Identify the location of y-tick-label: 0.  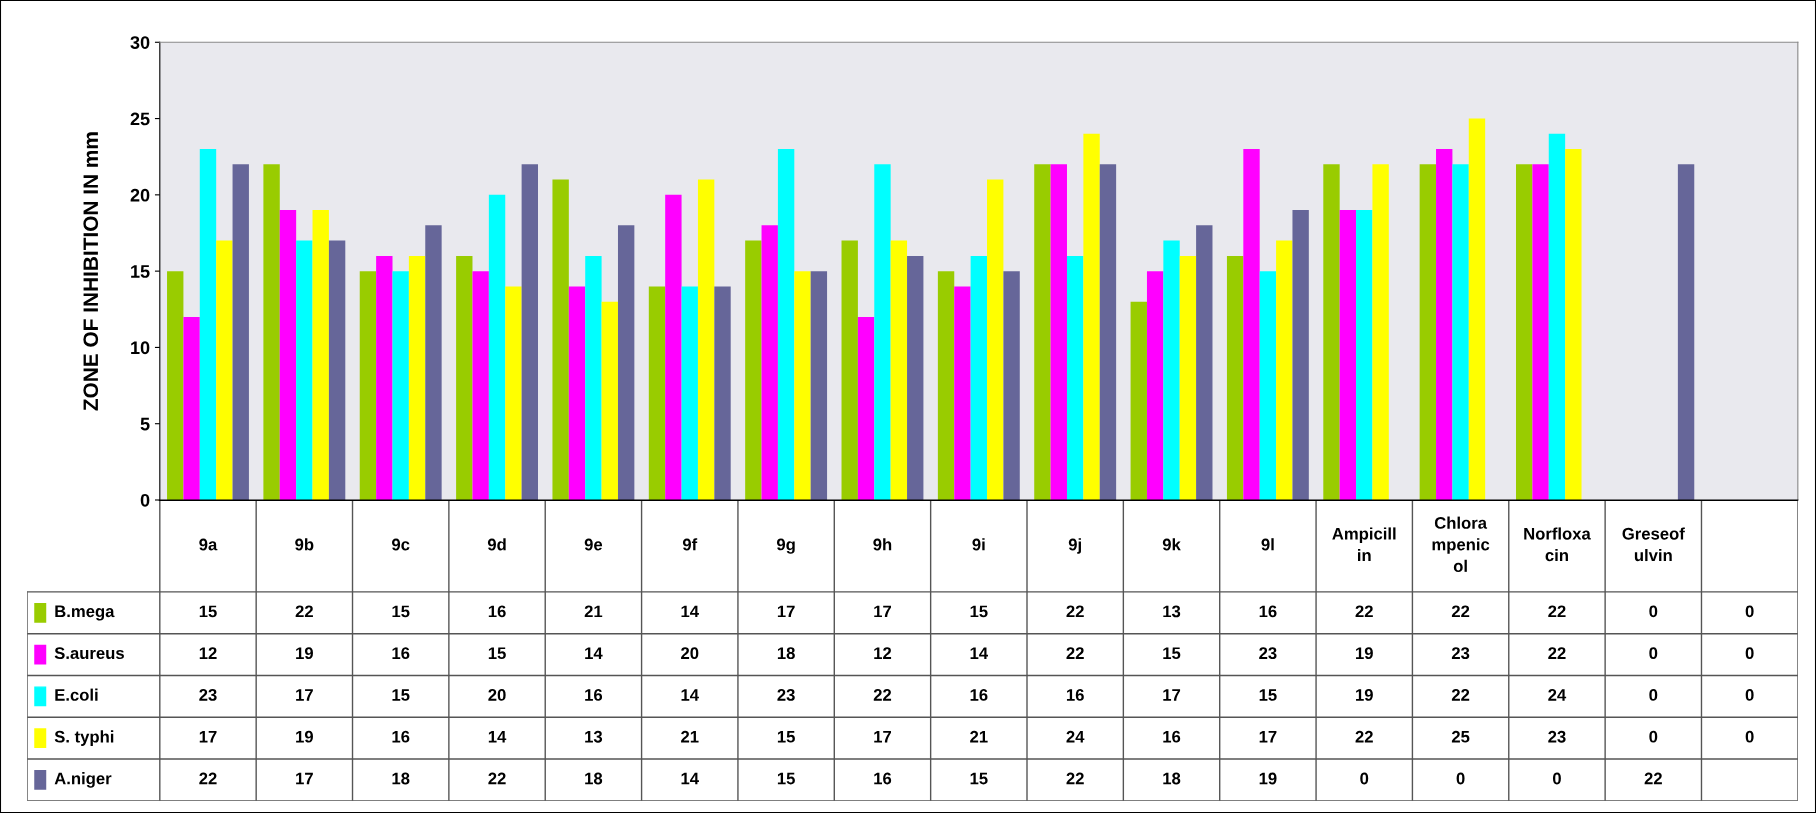
(145, 500).